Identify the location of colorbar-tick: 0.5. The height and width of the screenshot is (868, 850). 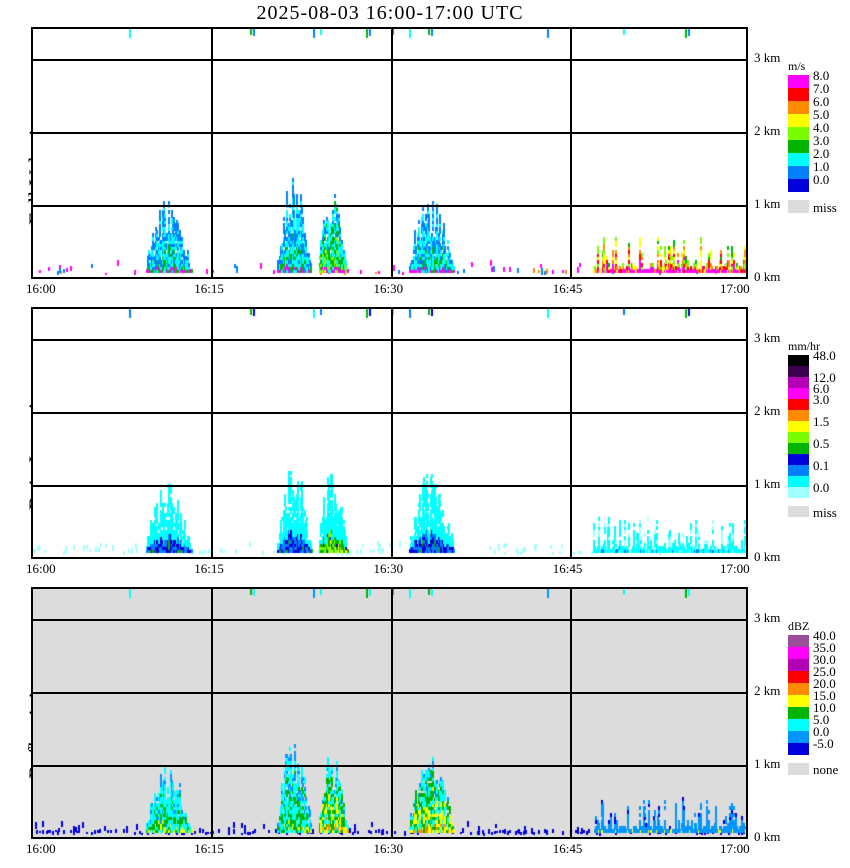
(821, 443).